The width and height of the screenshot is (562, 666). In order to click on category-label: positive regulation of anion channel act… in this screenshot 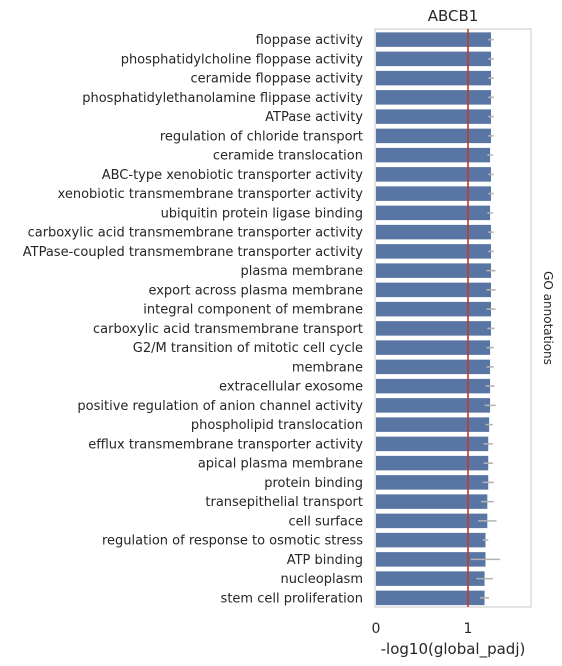, I will do `click(220, 406)`.